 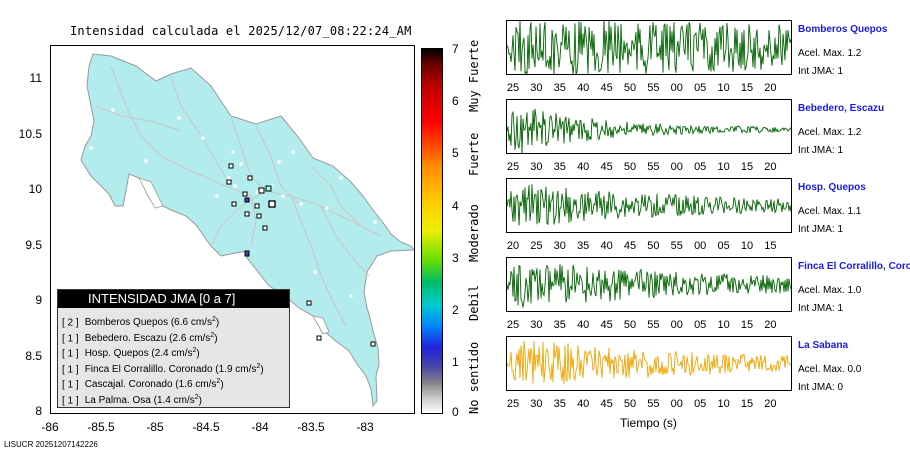 What do you see at coordinates (455, 258) in the screenshot?
I see `colorbar-tick: 3` at bounding box center [455, 258].